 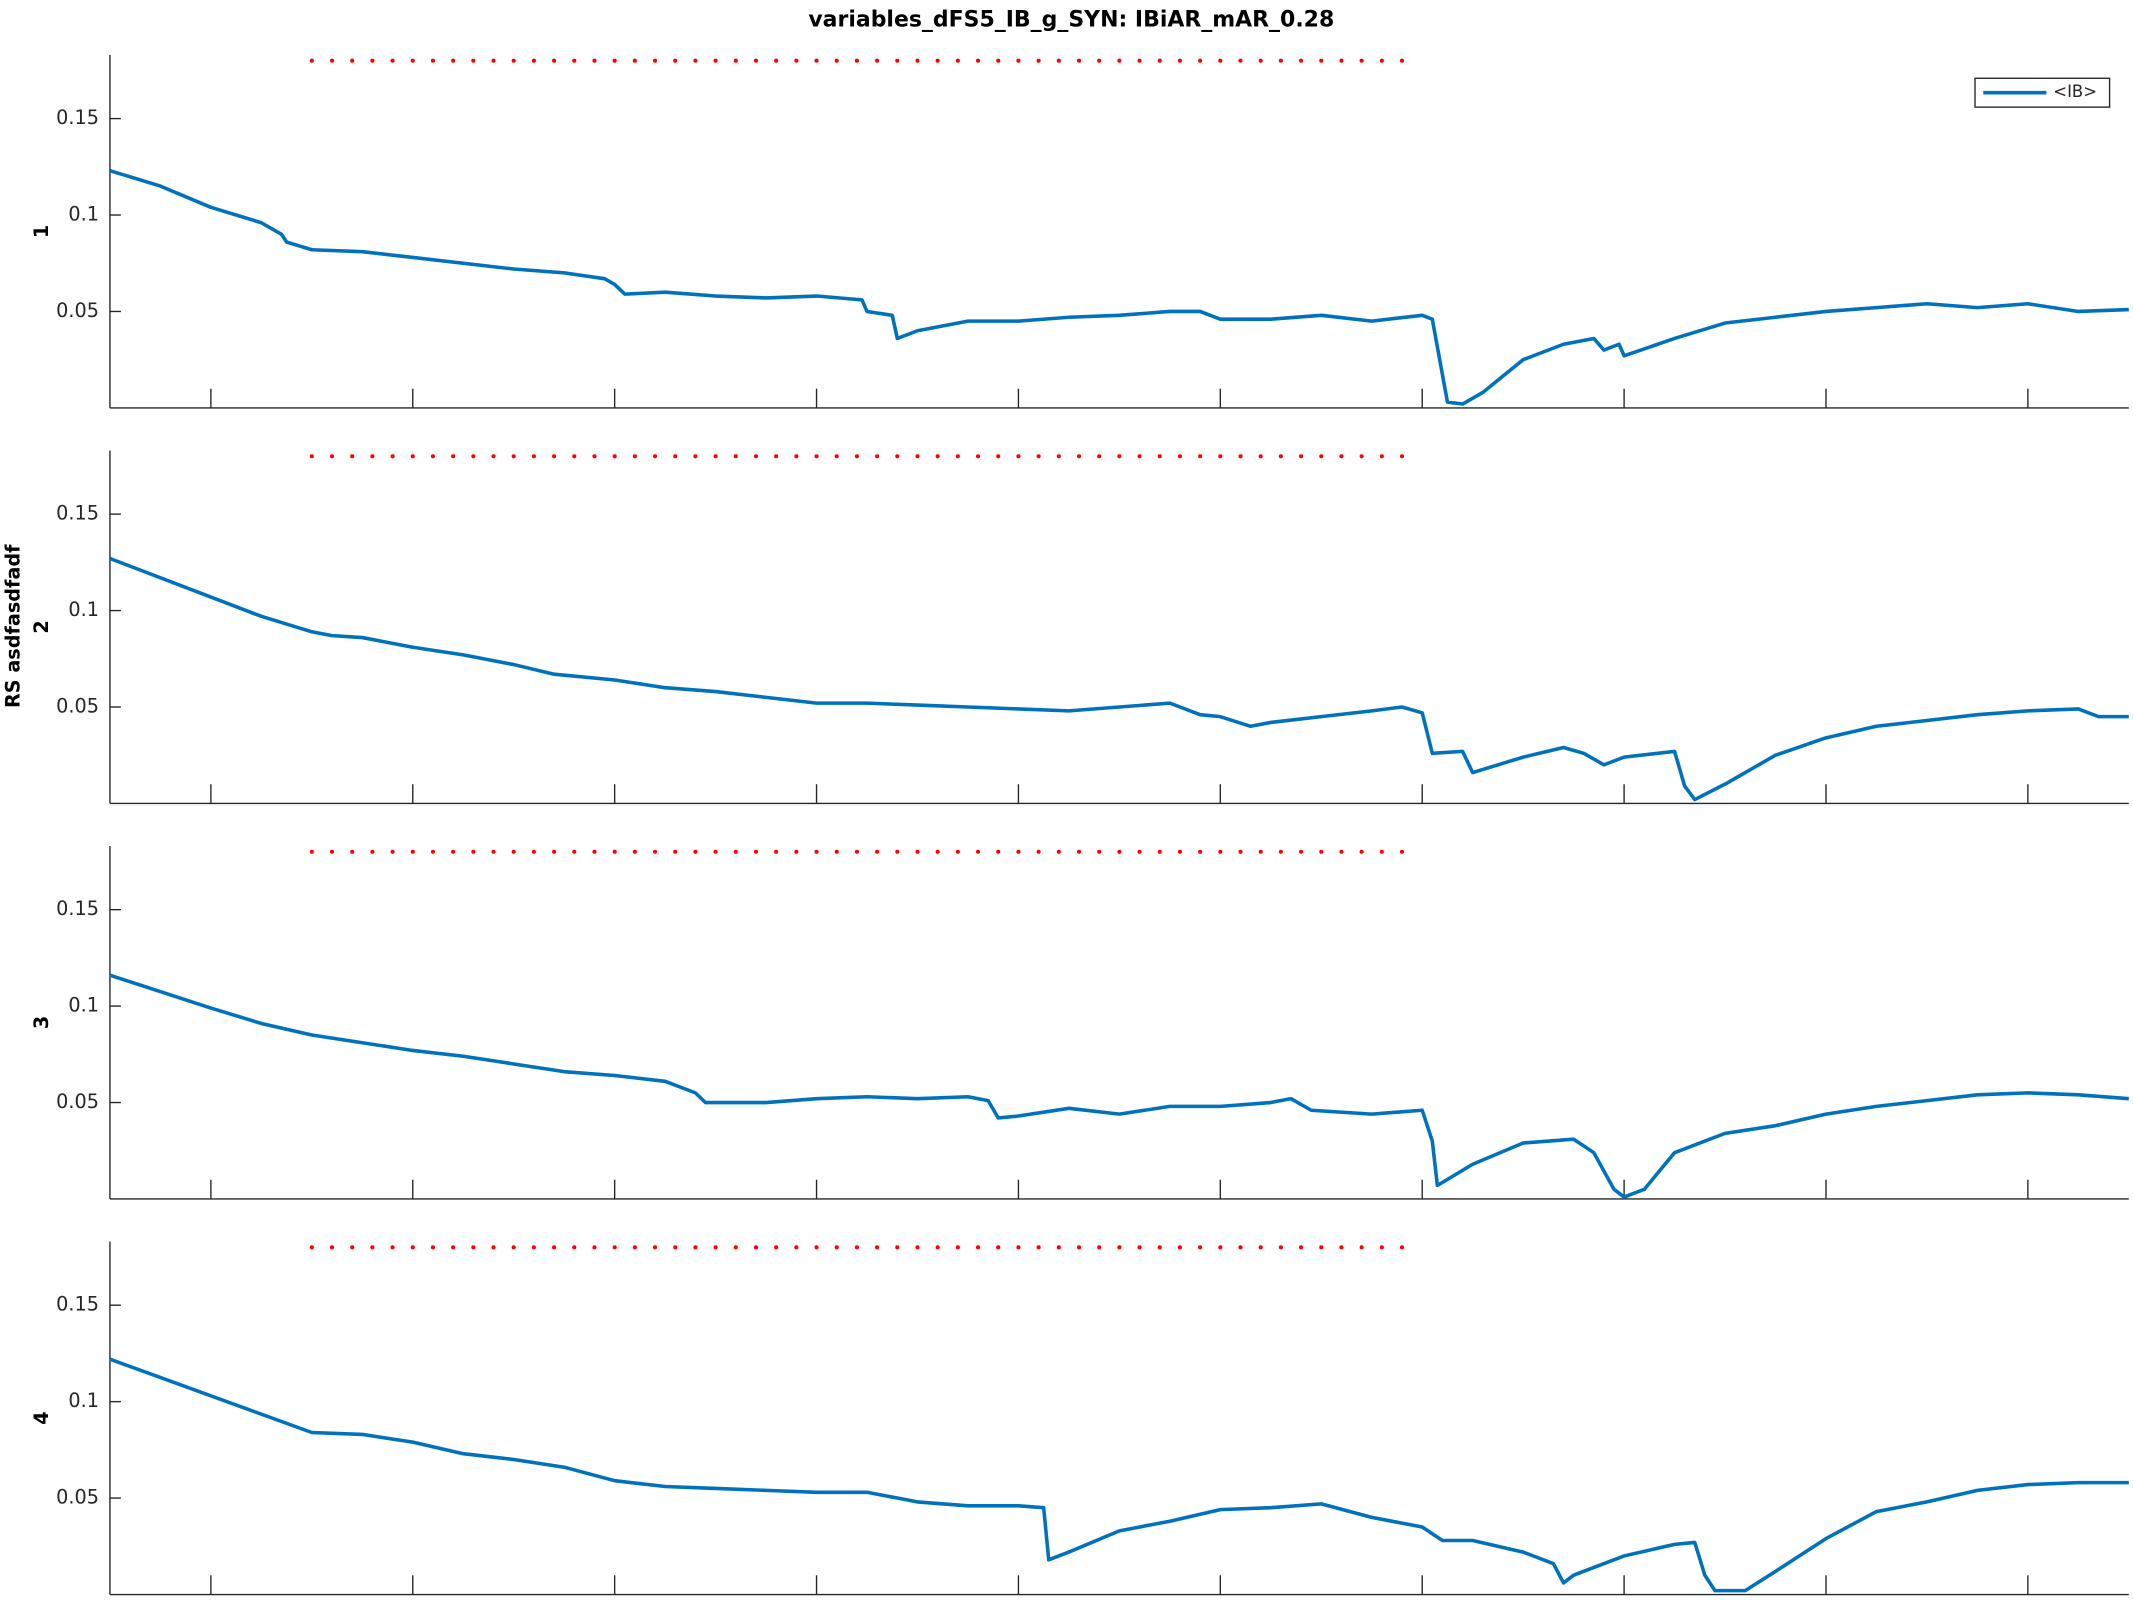 What do you see at coordinates (41, 1417) in the screenshot?
I see `y-axis-label: 4` at bounding box center [41, 1417].